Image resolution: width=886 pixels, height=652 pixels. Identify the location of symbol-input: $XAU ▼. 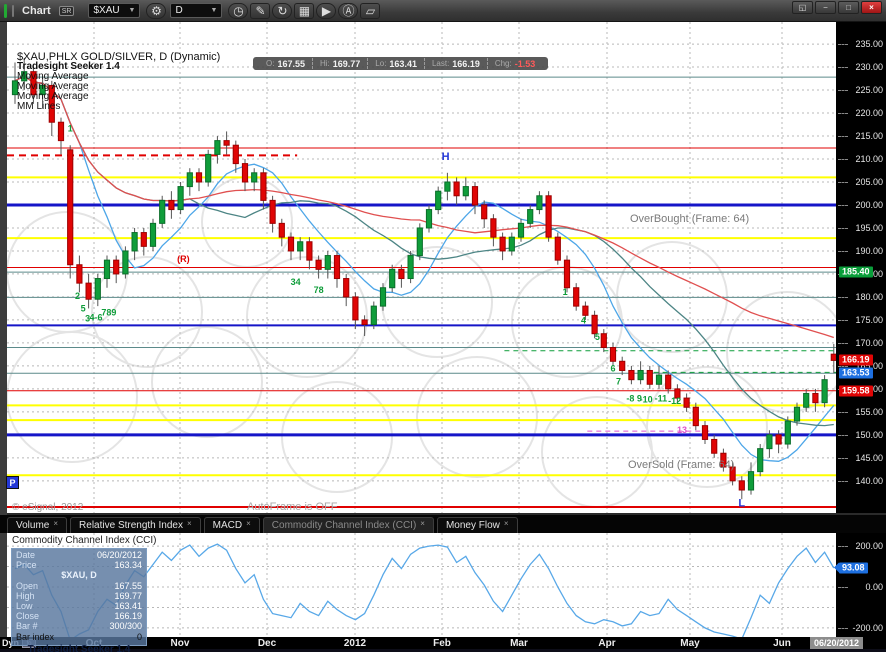
(114, 10).